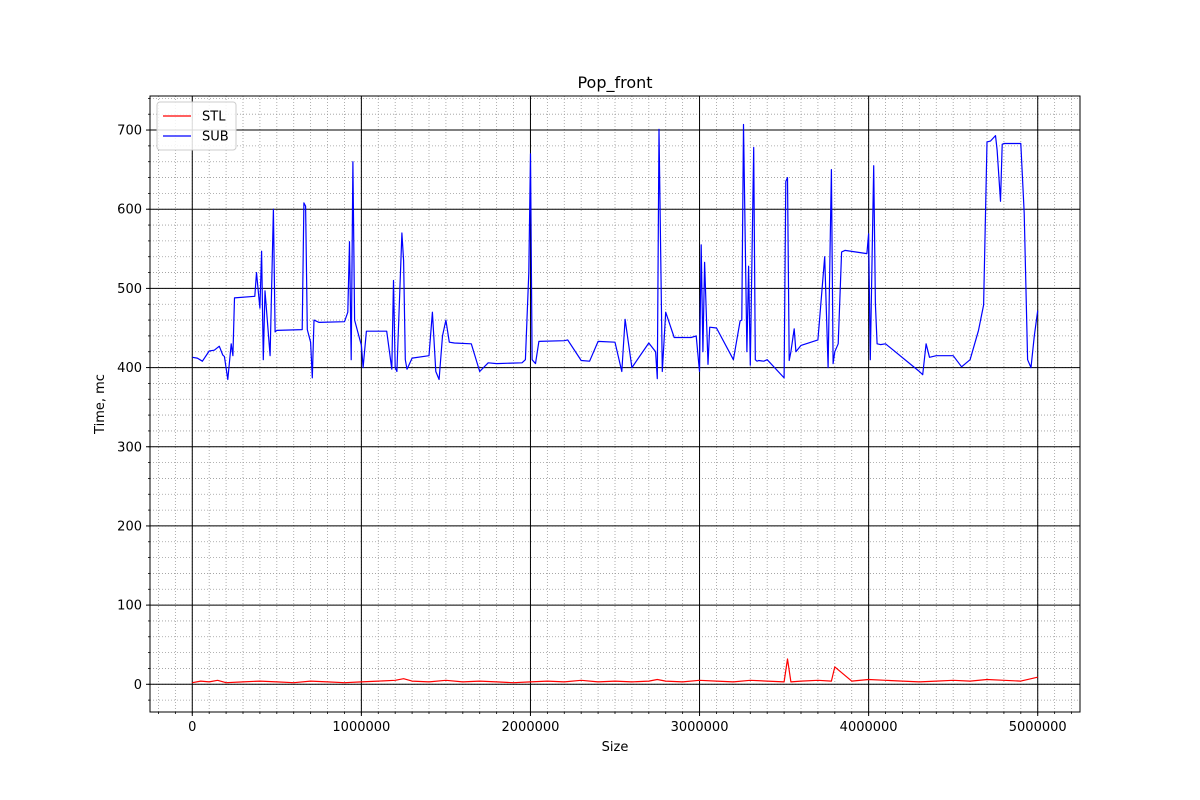 The width and height of the screenshot is (1200, 800). What do you see at coordinates (100, 404) in the screenshot?
I see `y-axis-label: Time, mc` at bounding box center [100, 404].